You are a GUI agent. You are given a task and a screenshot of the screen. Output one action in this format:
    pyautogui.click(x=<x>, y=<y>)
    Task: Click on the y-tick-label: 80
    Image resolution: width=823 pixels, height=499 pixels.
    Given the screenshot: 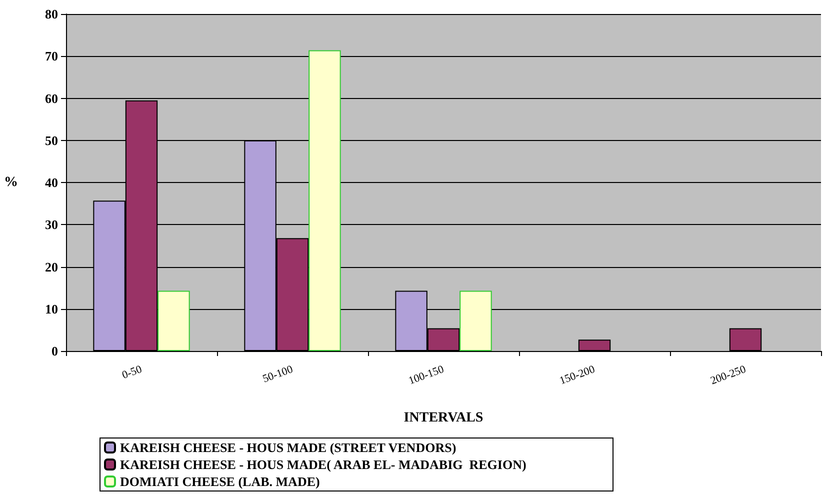 What is the action you would take?
    pyautogui.click(x=51, y=14)
    